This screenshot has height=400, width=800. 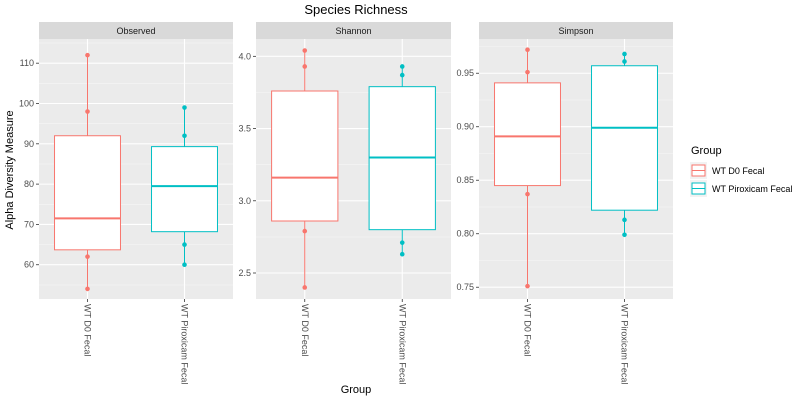 I want to click on y-tick-label: 3.0, so click(x=244, y=201).